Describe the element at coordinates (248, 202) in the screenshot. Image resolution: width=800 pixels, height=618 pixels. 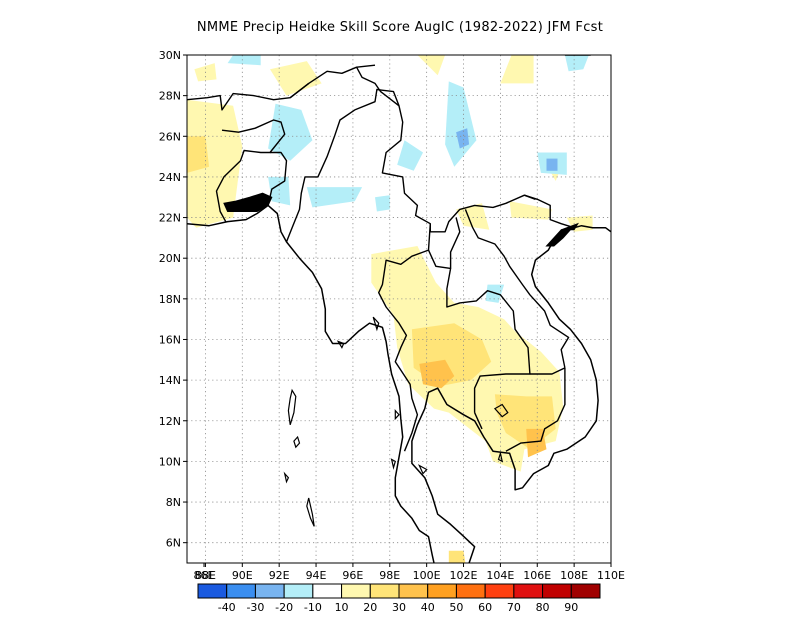
I see `delta-coastline` at that location.